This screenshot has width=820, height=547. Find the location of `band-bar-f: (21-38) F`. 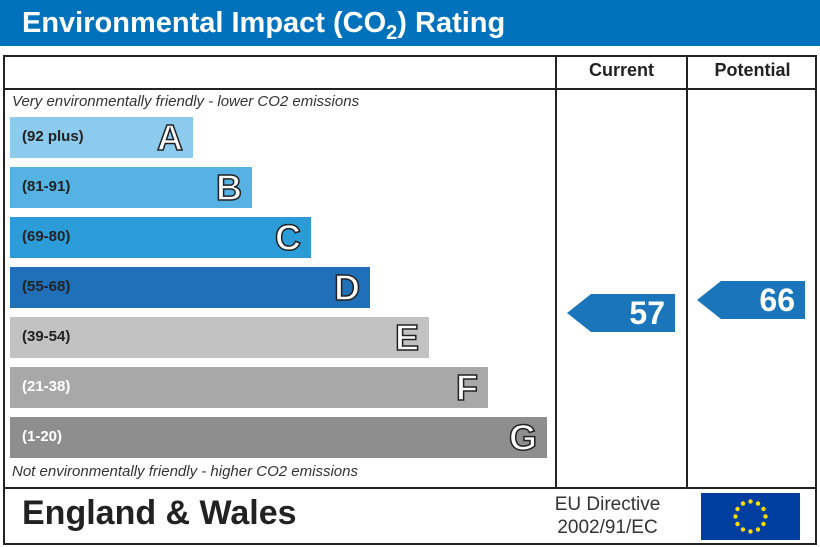

band-bar-f: (21-38) F is located at coordinates (249, 387).